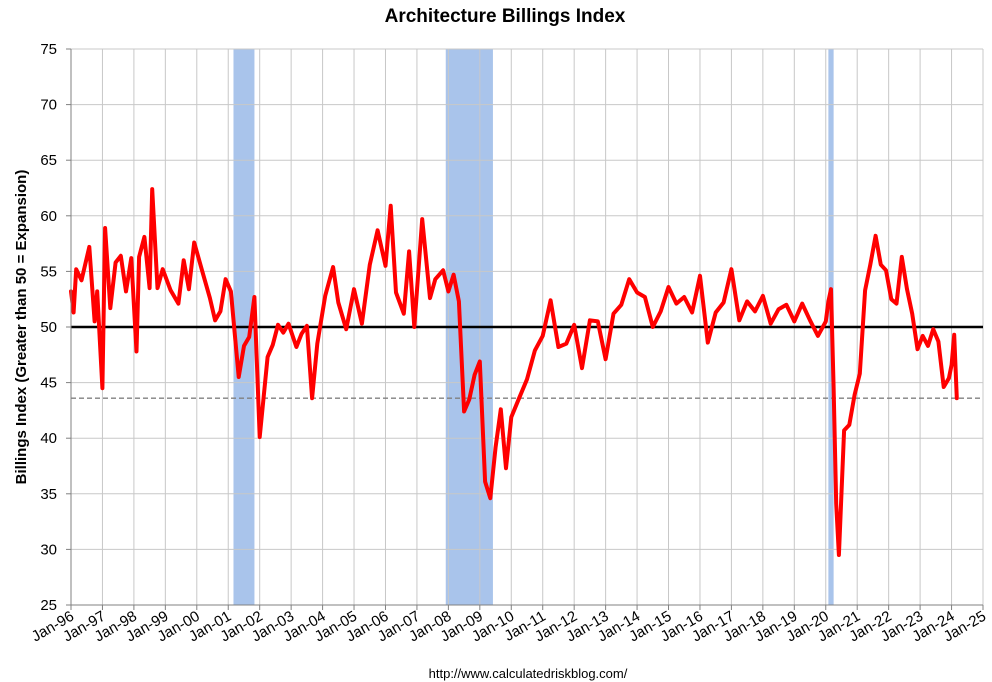 The image size is (992, 682). Describe the element at coordinates (48, 605) in the screenshot. I see `y-tick-label-0: 25` at that location.